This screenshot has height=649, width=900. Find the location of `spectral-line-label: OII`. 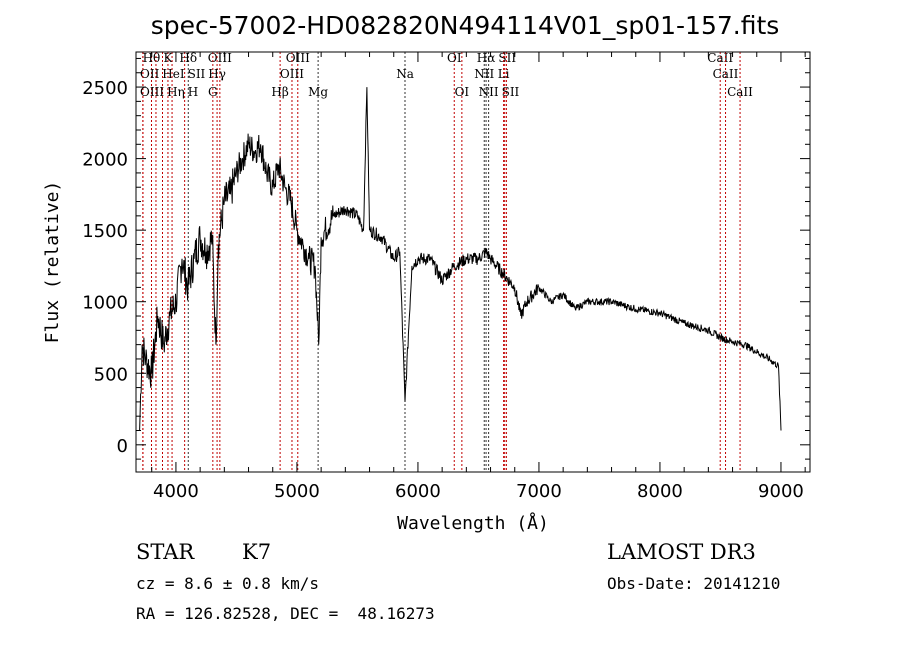

spectral-line-label: OII is located at coordinates (150, 74).